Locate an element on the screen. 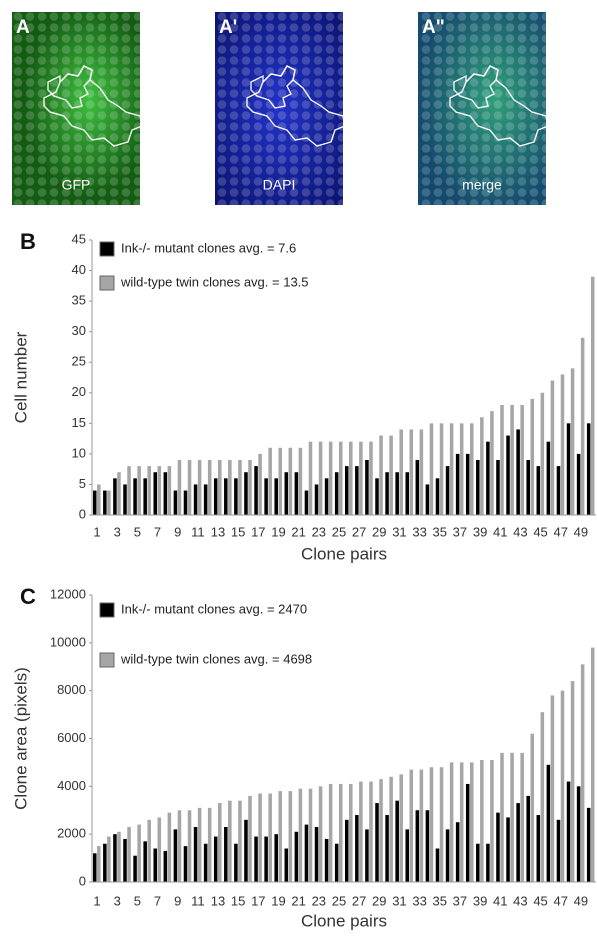 The image size is (597, 938). image-a is located at coordinates (76, 108).